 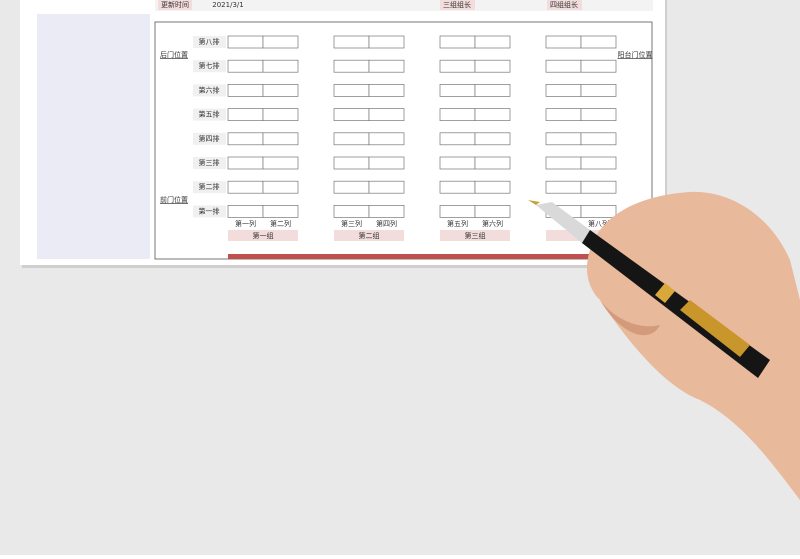 I want to click on group-label: 第二组, so click(x=369, y=235).